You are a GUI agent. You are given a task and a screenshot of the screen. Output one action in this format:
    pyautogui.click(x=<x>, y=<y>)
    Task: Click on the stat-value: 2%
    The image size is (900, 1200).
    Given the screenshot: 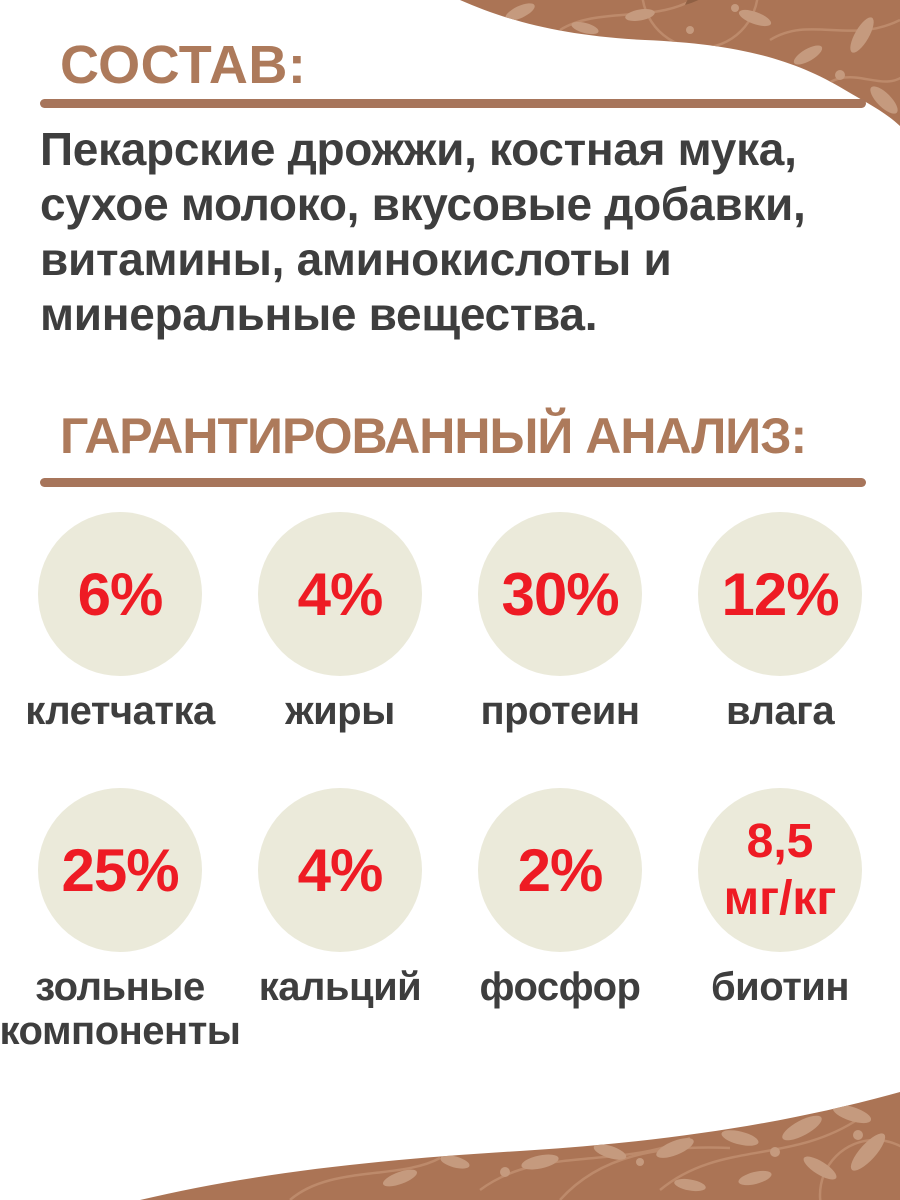 What is the action you would take?
    pyautogui.click(x=560, y=870)
    